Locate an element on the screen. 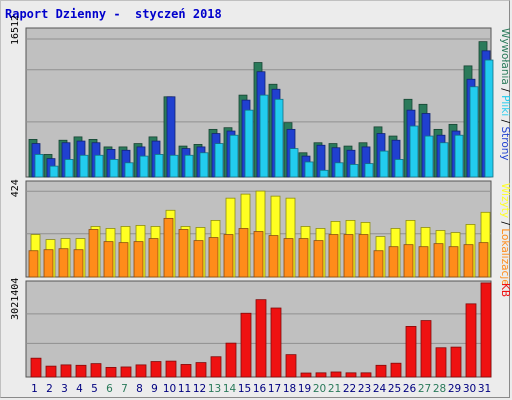 The image size is (512, 400). x-tick-label: 6 is located at coordinates (109, 389).